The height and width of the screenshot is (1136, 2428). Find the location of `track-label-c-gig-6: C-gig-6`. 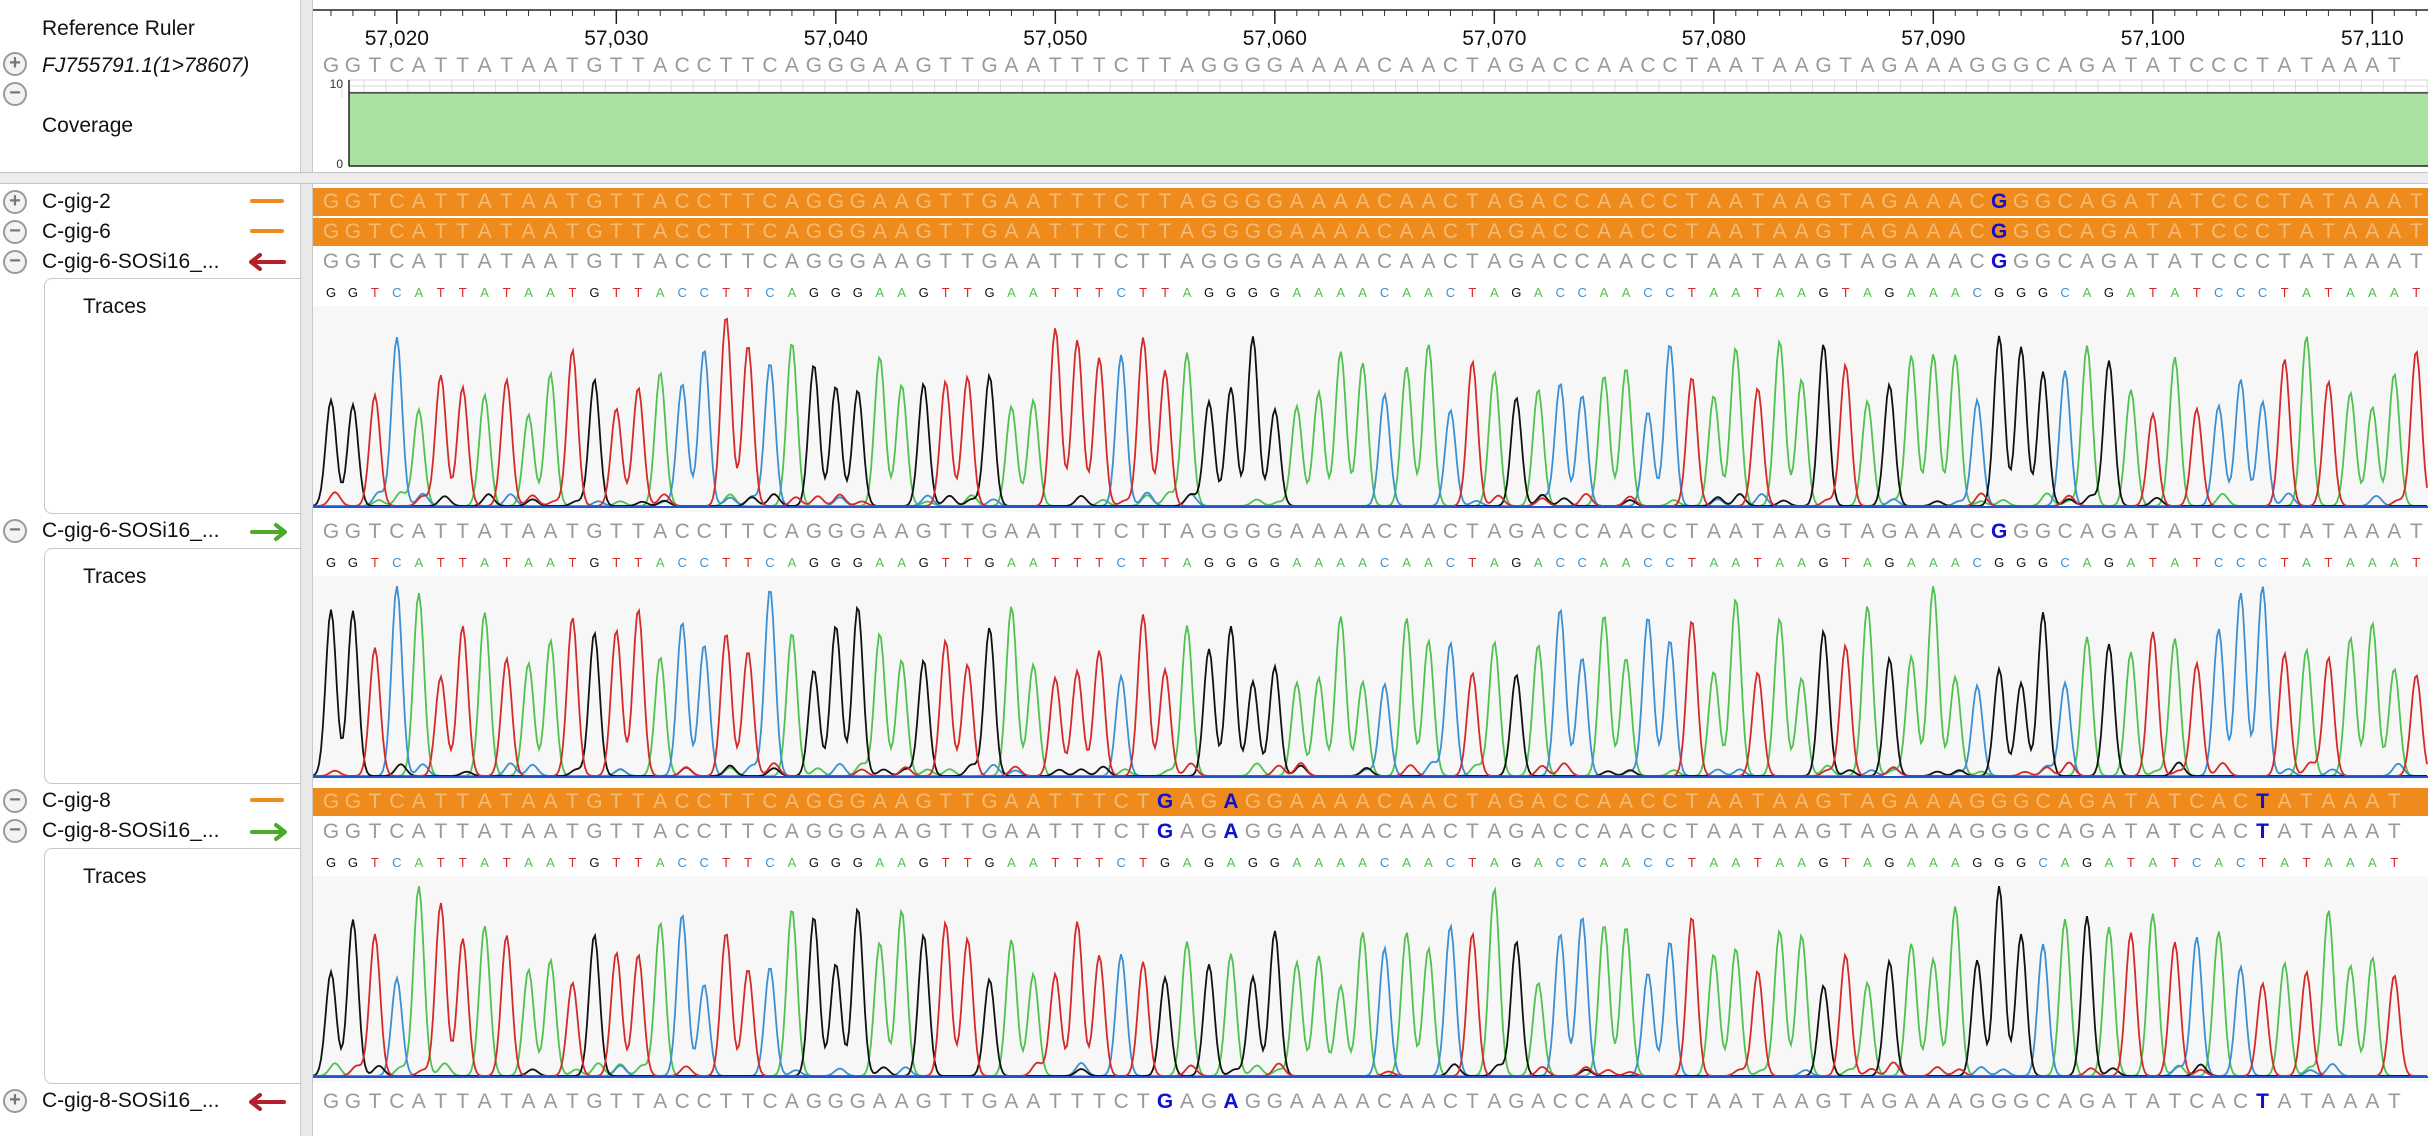

track-label-c-gig-6: C-gig-6 is located at coordinates (76, 231).